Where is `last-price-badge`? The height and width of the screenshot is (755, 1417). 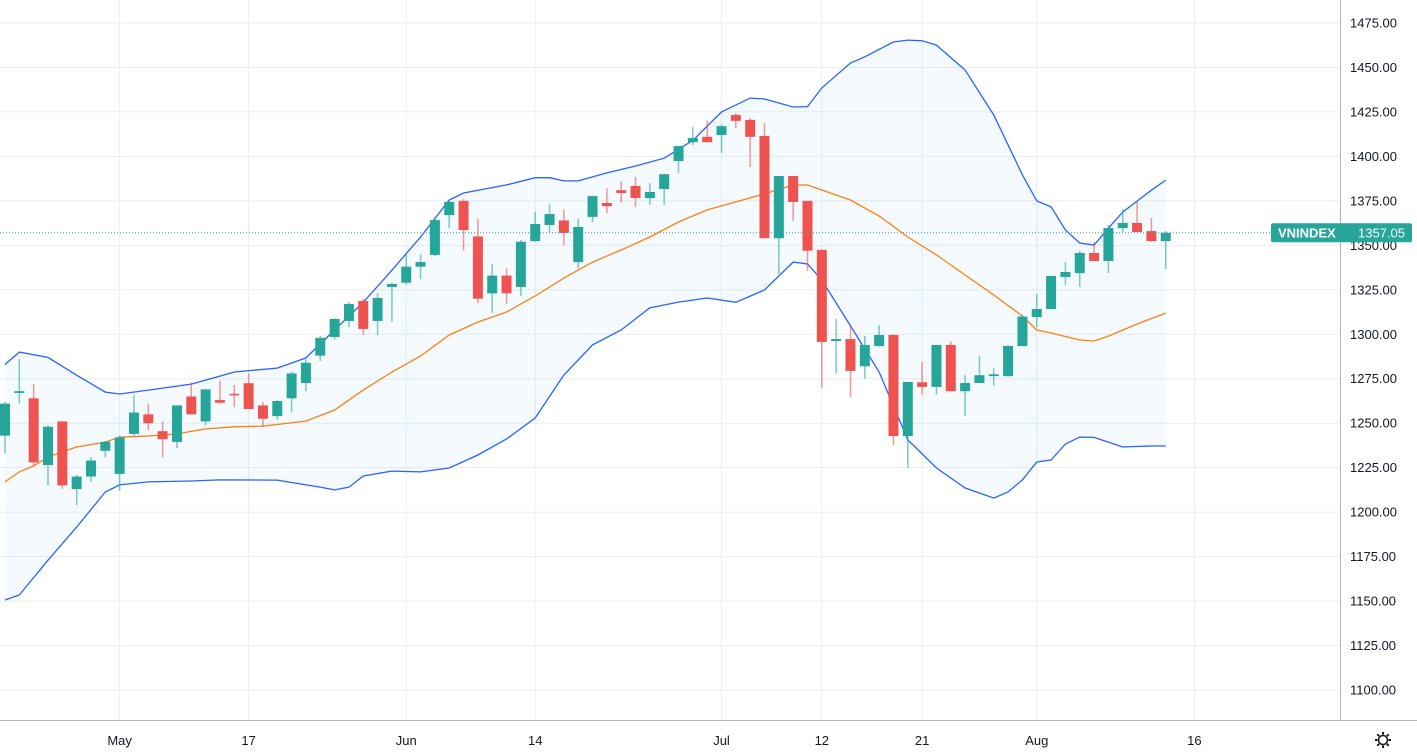
last-price-badge is located at coordinates (1341, 233).